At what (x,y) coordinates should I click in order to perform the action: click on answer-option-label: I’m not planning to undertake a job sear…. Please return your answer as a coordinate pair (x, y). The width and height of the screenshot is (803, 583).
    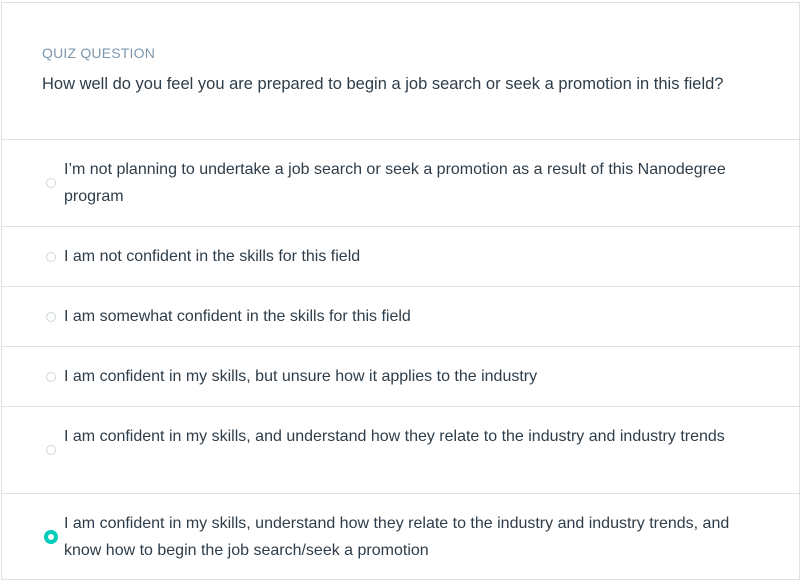
    Looking at the image, I should click on (395, 183).